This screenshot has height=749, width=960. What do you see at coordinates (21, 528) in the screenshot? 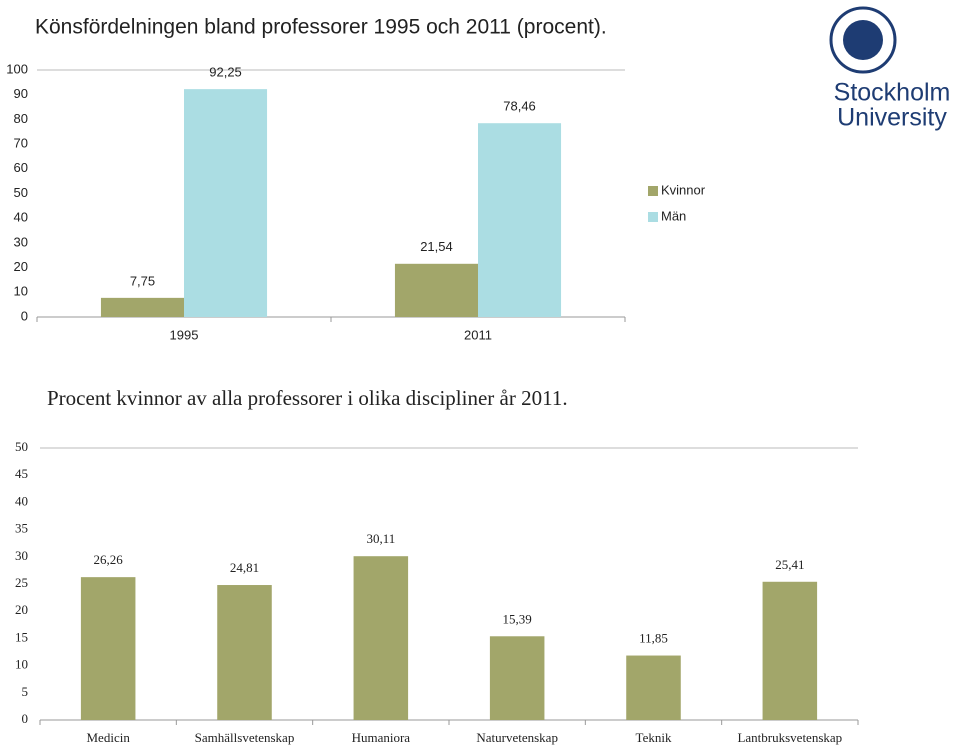
I see `y-tick-label: 35` at bounding box center [21, 528].